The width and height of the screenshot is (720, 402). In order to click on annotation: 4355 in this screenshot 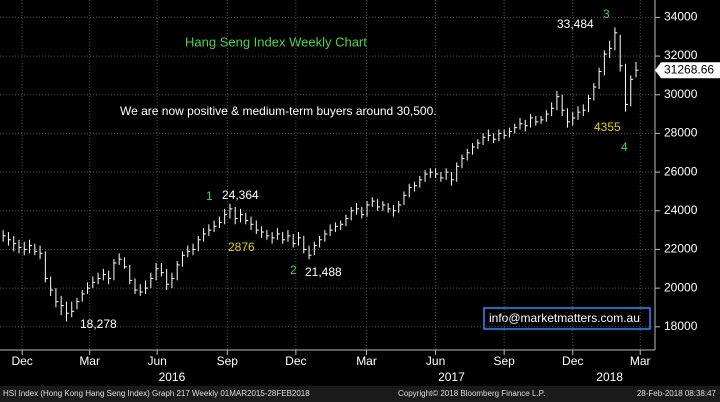, I will do `click(607, 127)`.